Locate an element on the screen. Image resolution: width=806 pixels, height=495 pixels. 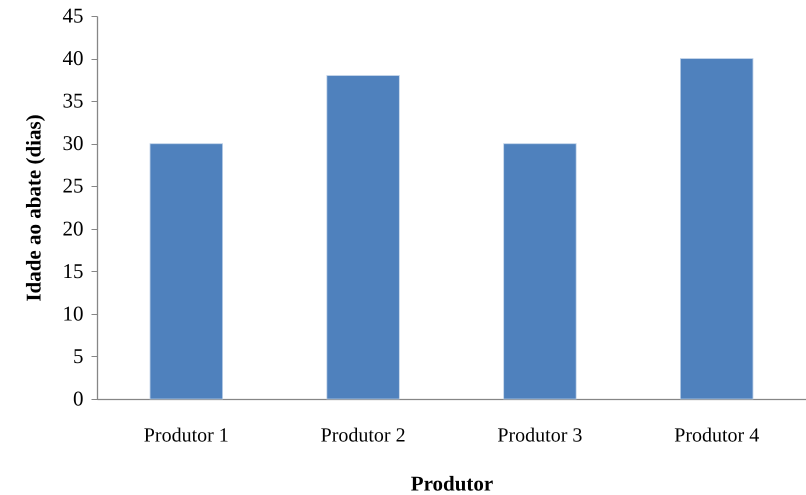
y-tick-label: 15 is located at coordinates (73, 270).